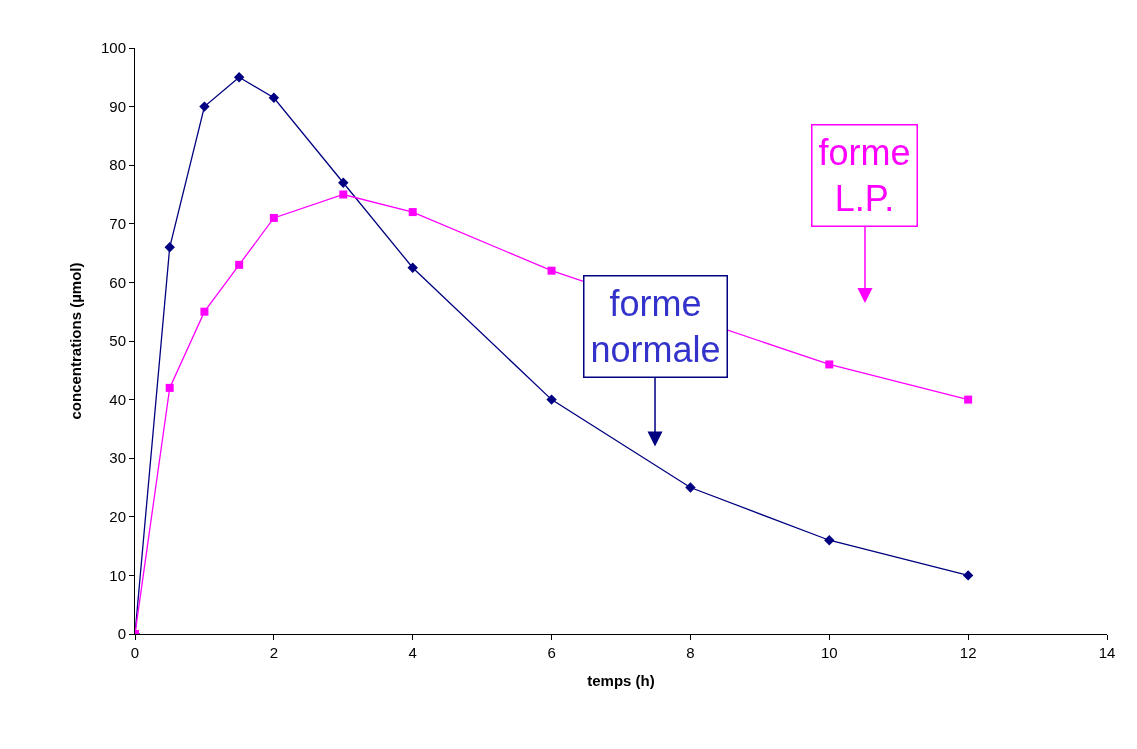 The image size is (1137, 749). What do you see at coordinates (864, 175) in the screenshot?
I see `annotation: forme L.P.` at bounding box center [864, 175].